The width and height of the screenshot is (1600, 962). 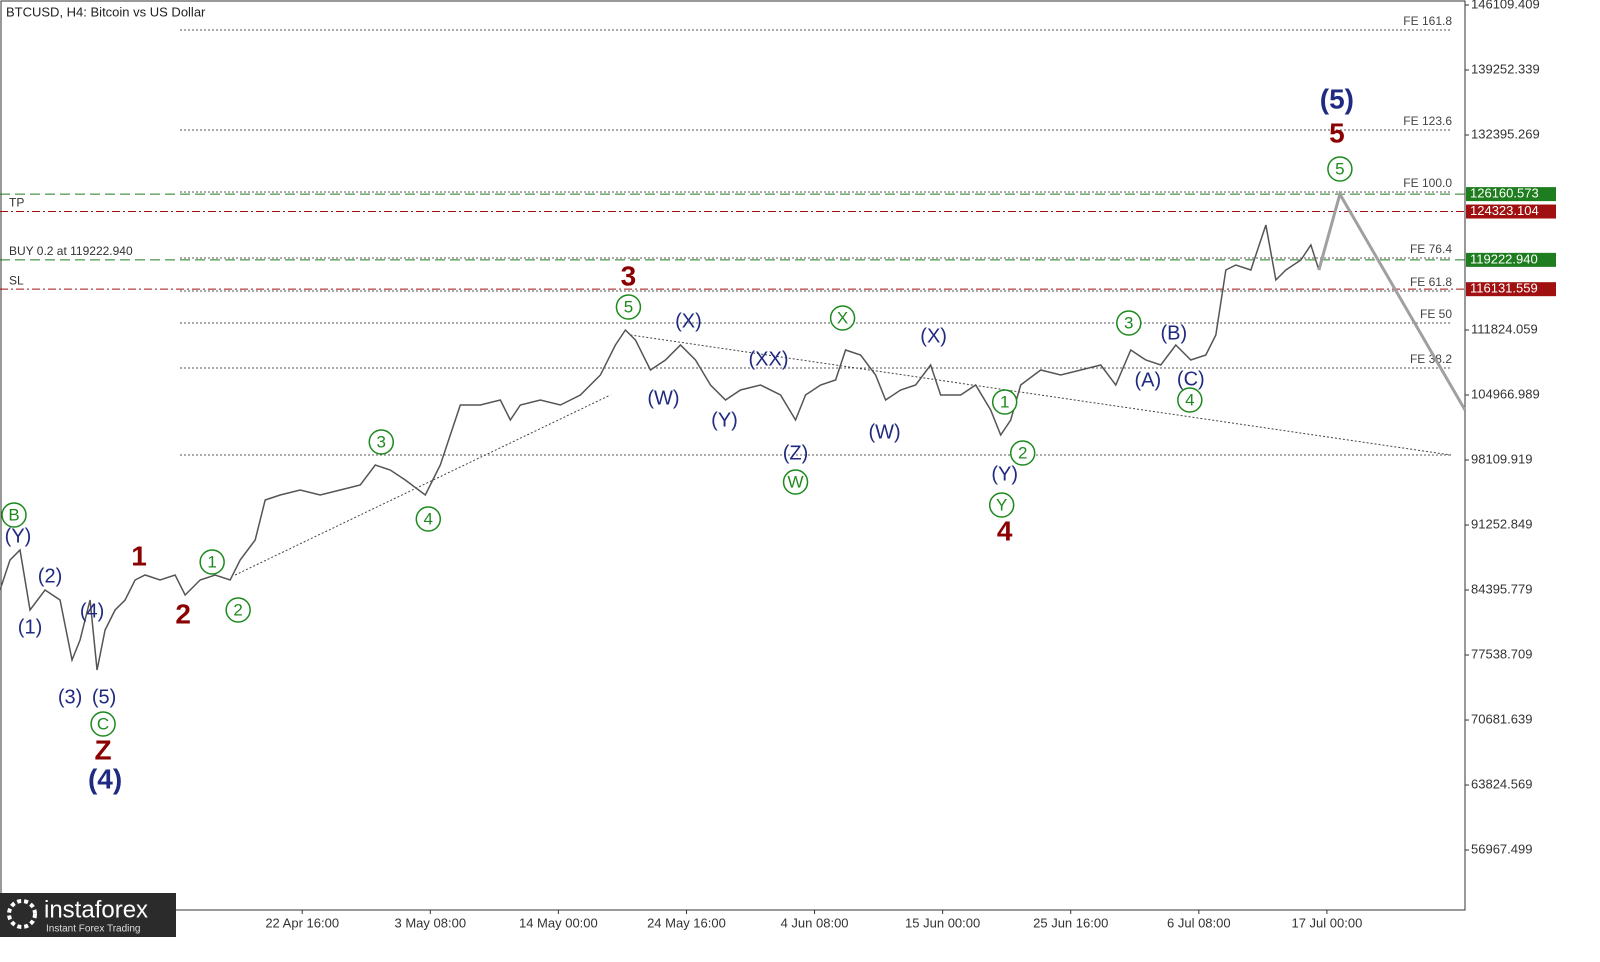 What do you see at coordinates (1427, 21) in the screenshot?
I see `fib-label: FE 161.8` at bounding box center [1427, 21].